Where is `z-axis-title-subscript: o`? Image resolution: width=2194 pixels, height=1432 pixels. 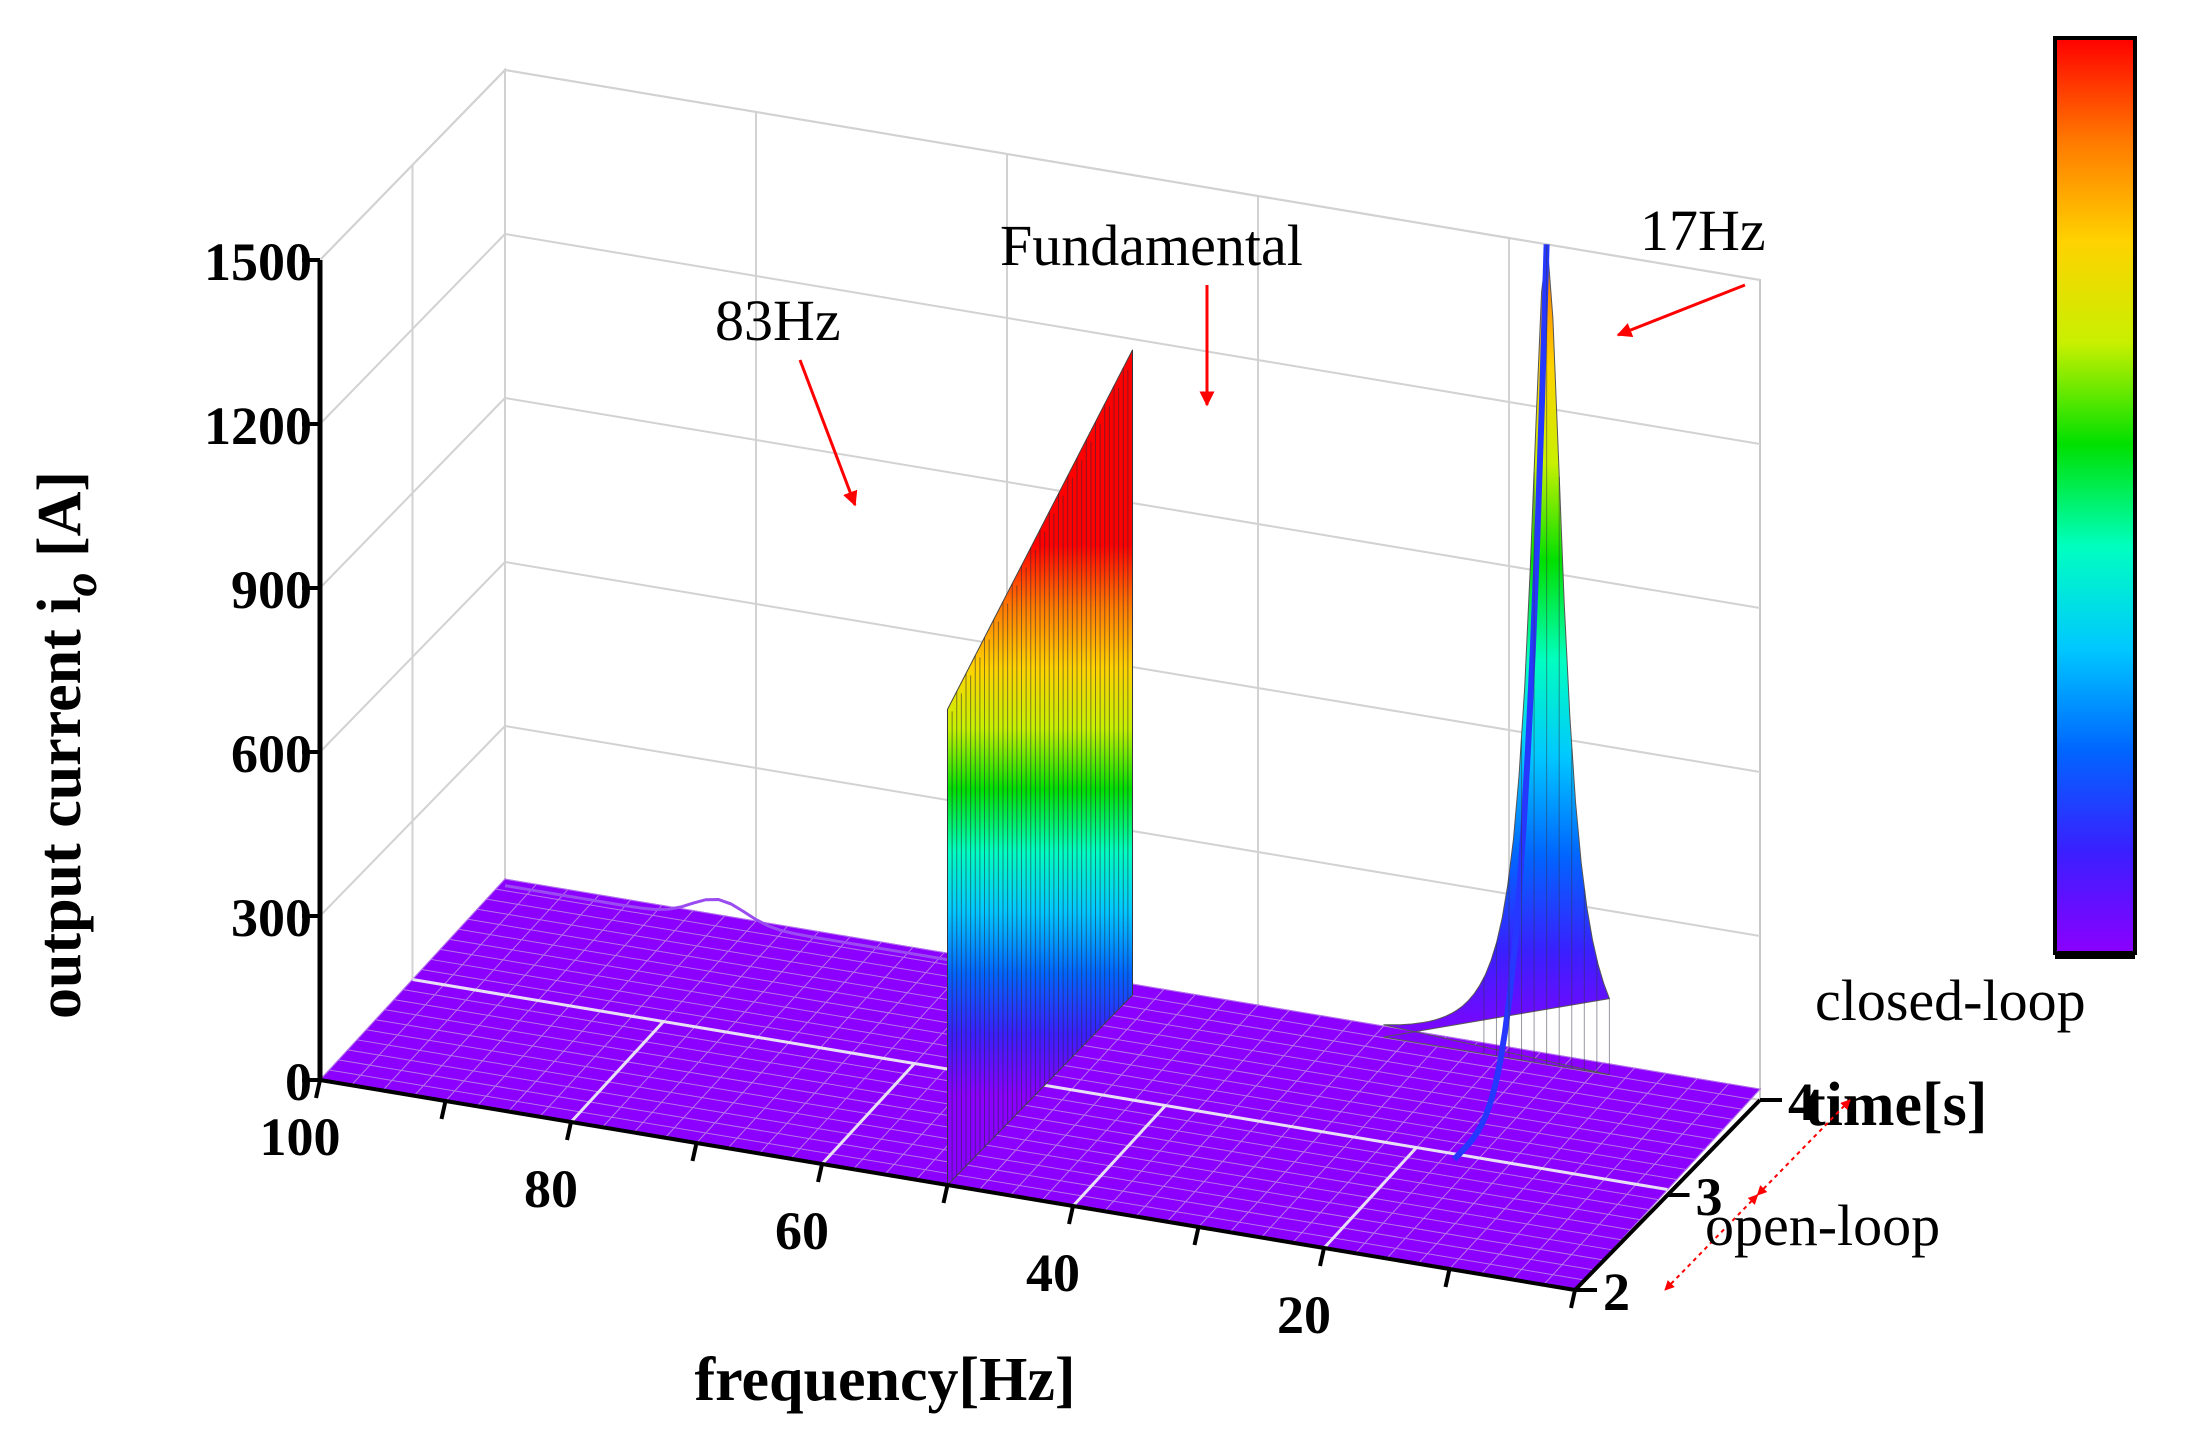 z-axis-title-subscript: o is located at coordinates (80, 585).